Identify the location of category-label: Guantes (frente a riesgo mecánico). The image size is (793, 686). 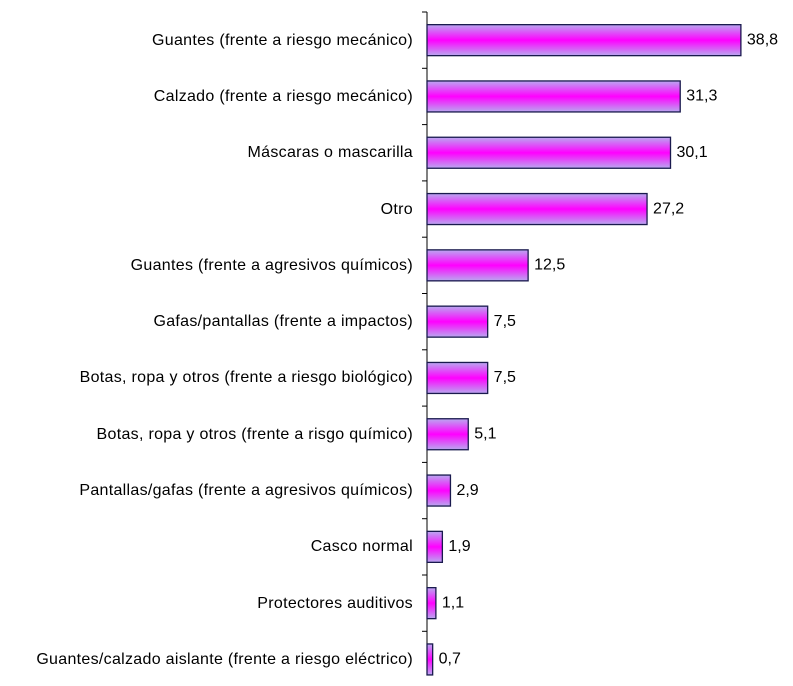
(282, 40).